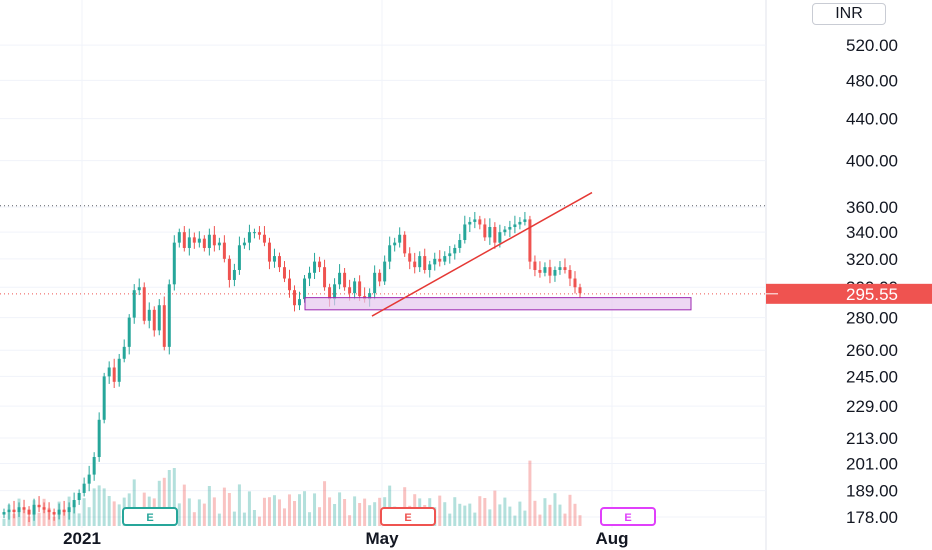  Describe the element at coordinates (498, 304) in the screenshot. I see `support-zone` at that location.